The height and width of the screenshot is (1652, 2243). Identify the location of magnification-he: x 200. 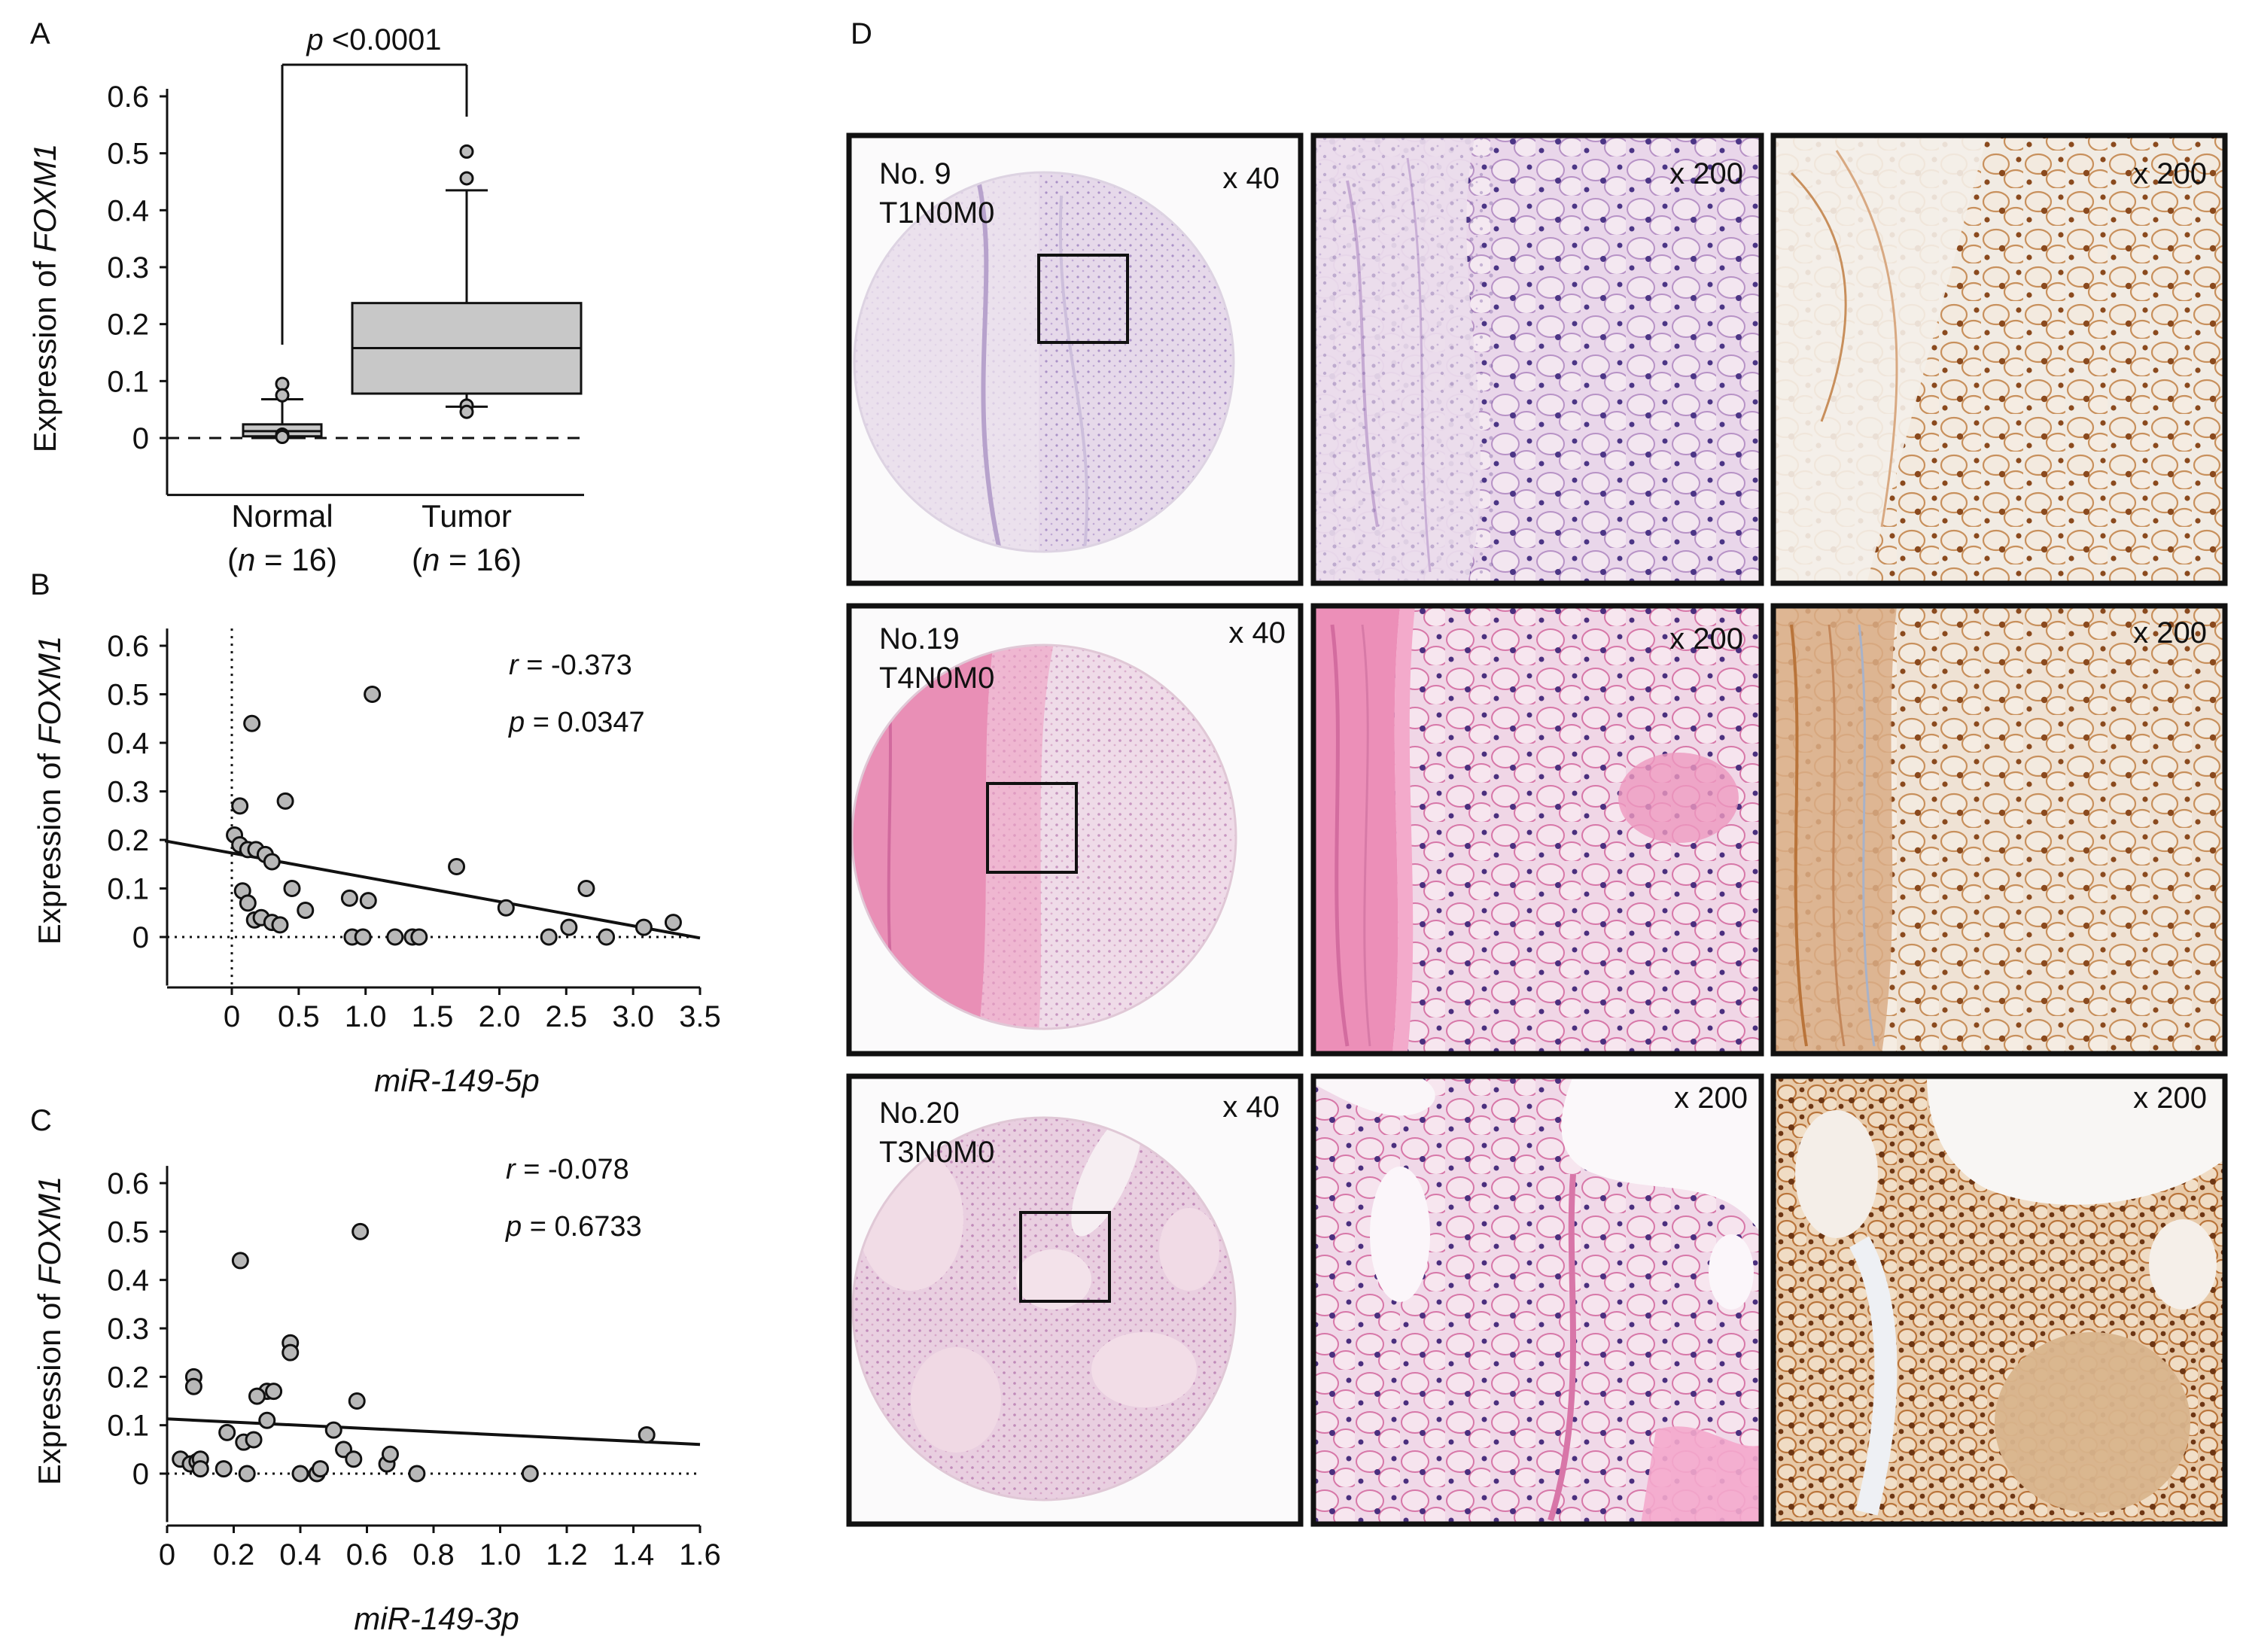
(1711, 1099).